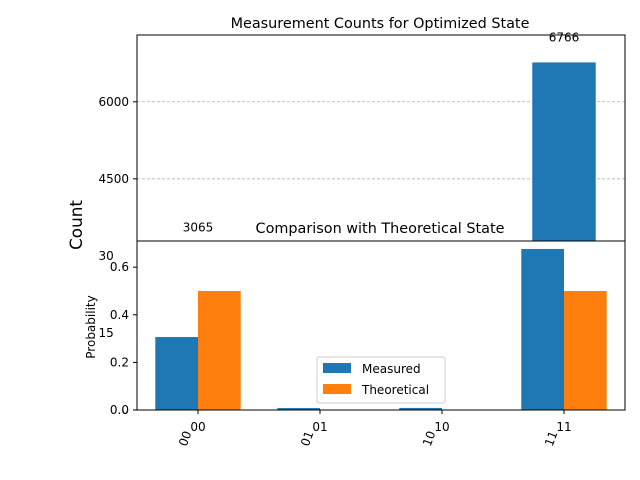  I want to click on comparison-y-tick-label: 0.0, so click(119, 410).